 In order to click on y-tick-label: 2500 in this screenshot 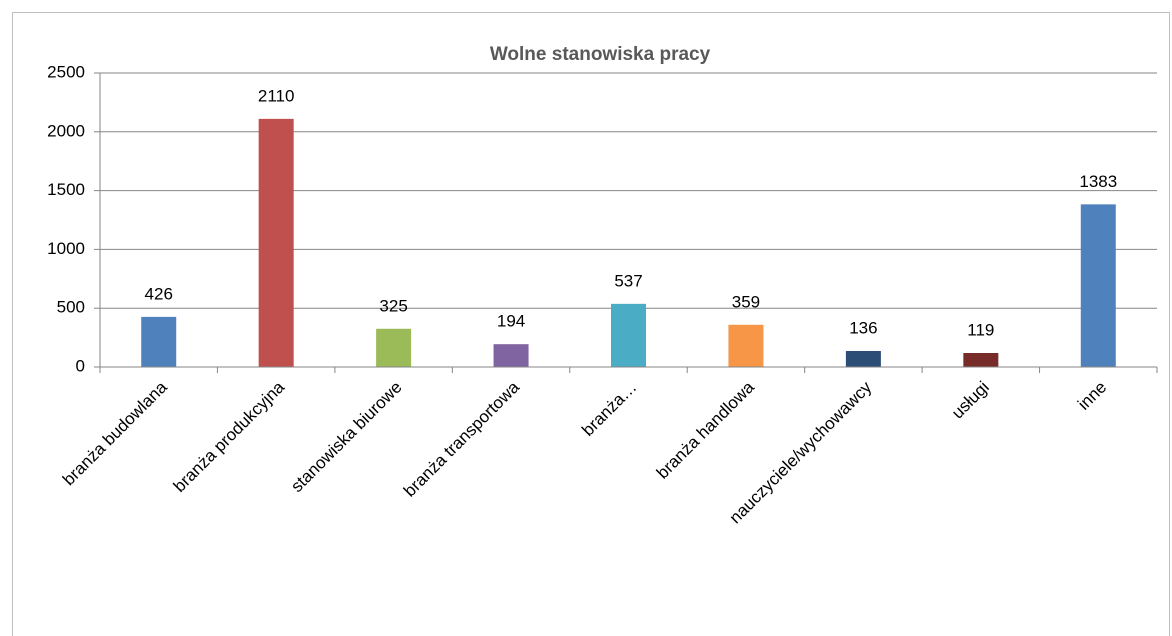, I will do `click(66, 71)`.